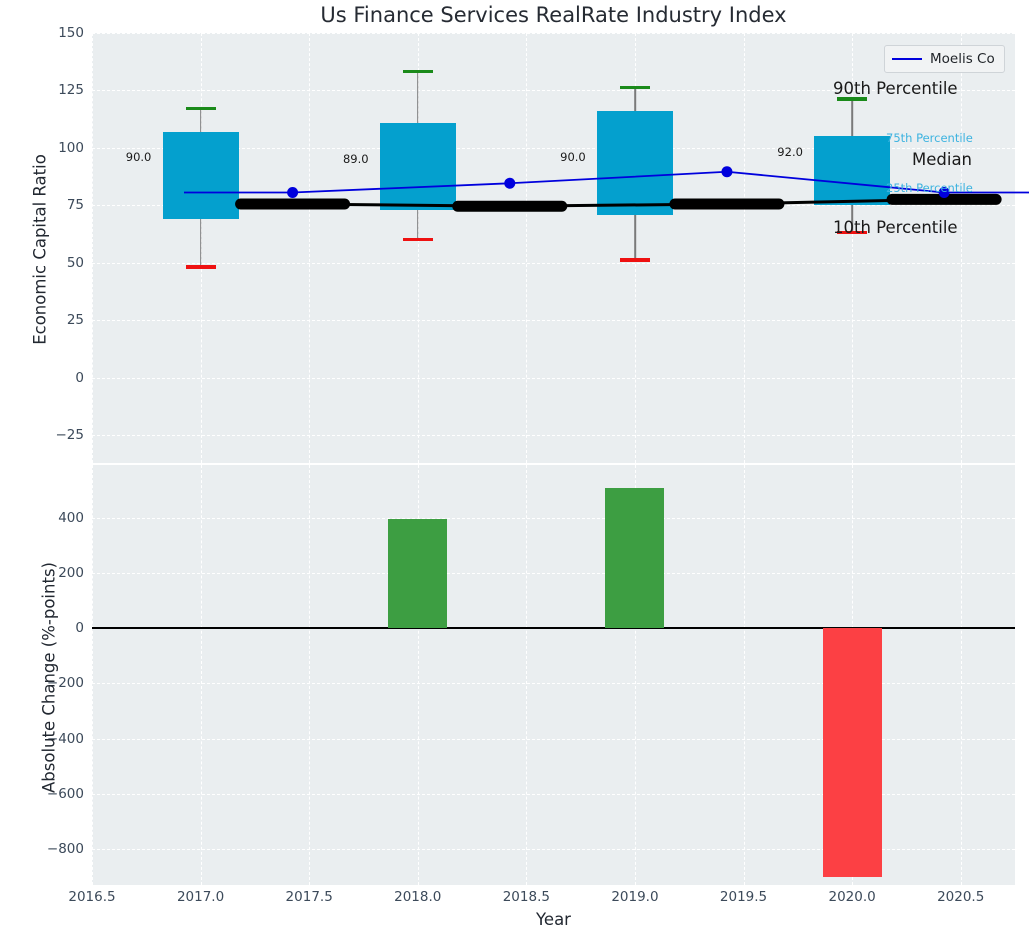 Image resolution: width=1029 pixels, height=942 pixels. Describe the element at coordinates (65, 738) in the screenshot. I see `y-tick-label: −400` at that location.